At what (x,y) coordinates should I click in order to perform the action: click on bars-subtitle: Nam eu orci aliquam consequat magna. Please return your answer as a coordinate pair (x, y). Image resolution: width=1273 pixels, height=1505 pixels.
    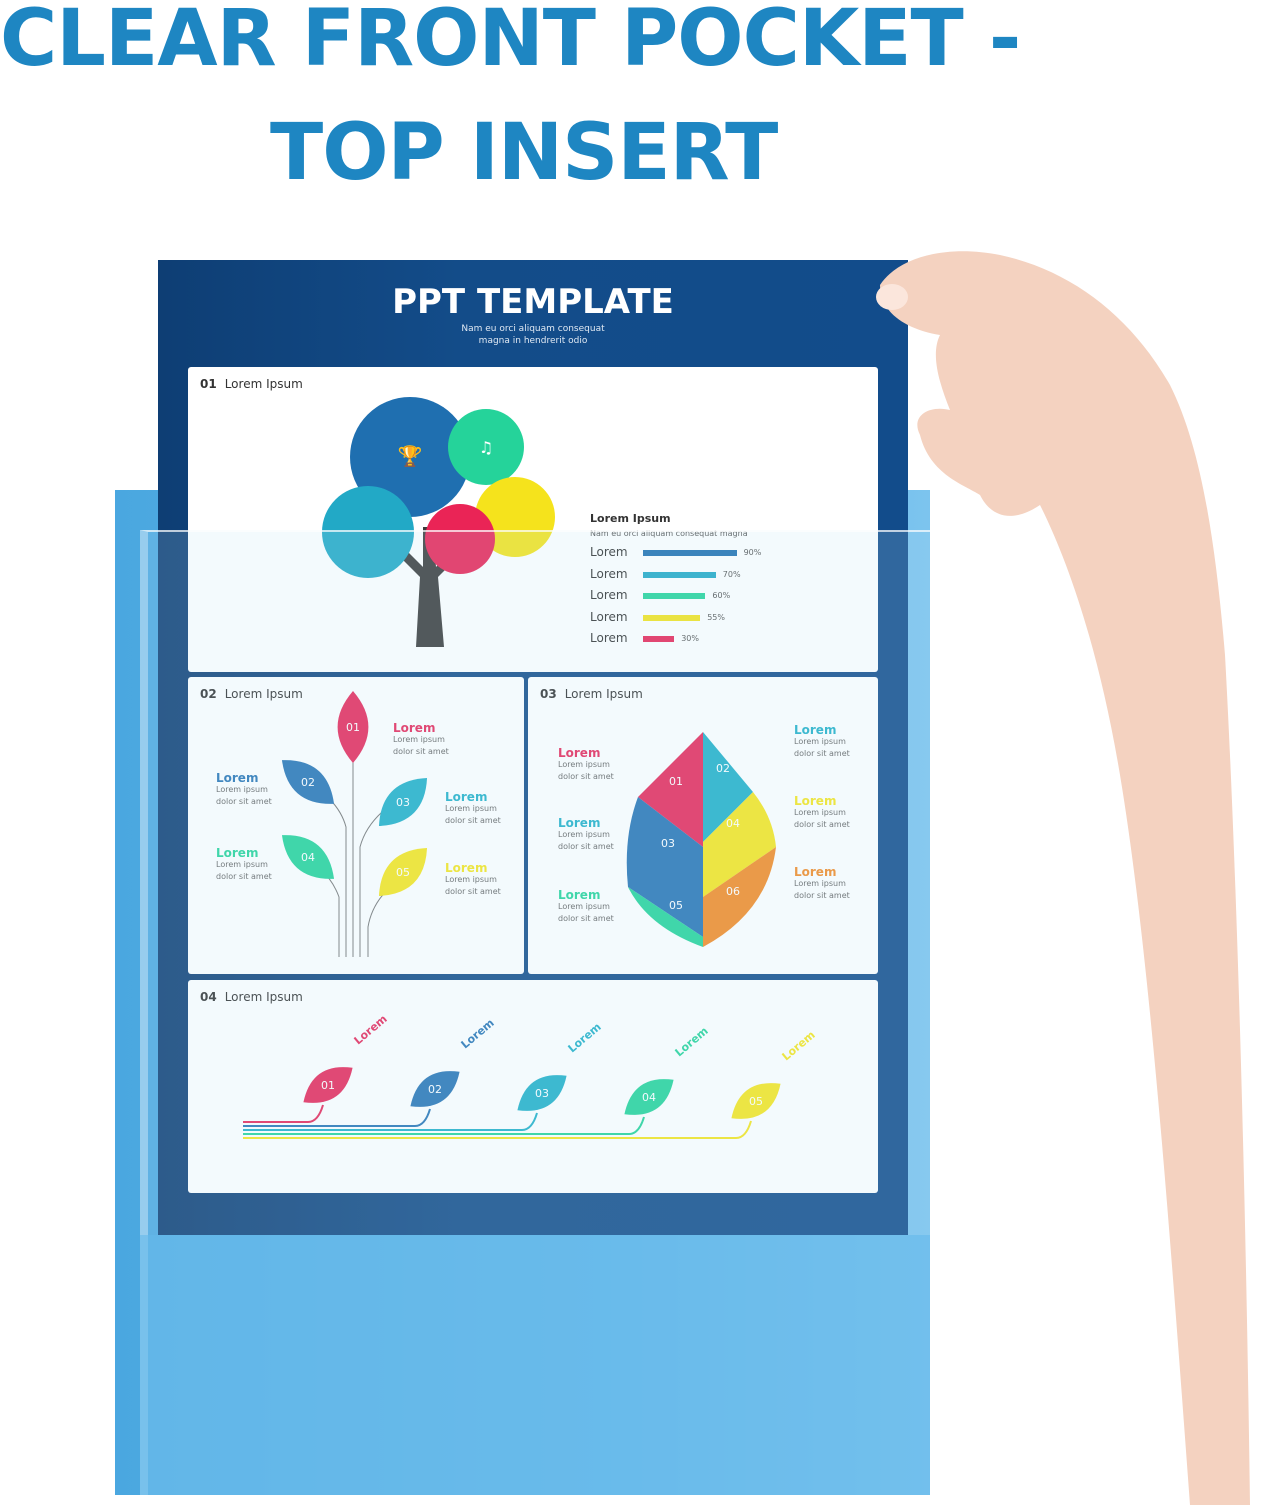
    Looking at the image, I should click on (669, 533).